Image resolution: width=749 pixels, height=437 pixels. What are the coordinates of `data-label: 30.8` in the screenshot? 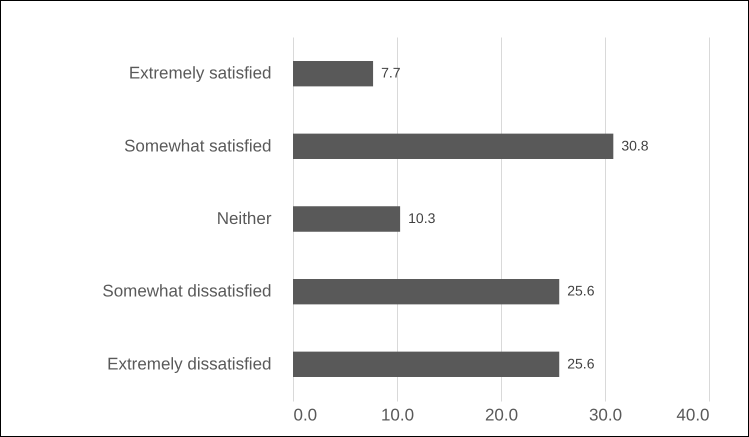 It's located at (635, 145).